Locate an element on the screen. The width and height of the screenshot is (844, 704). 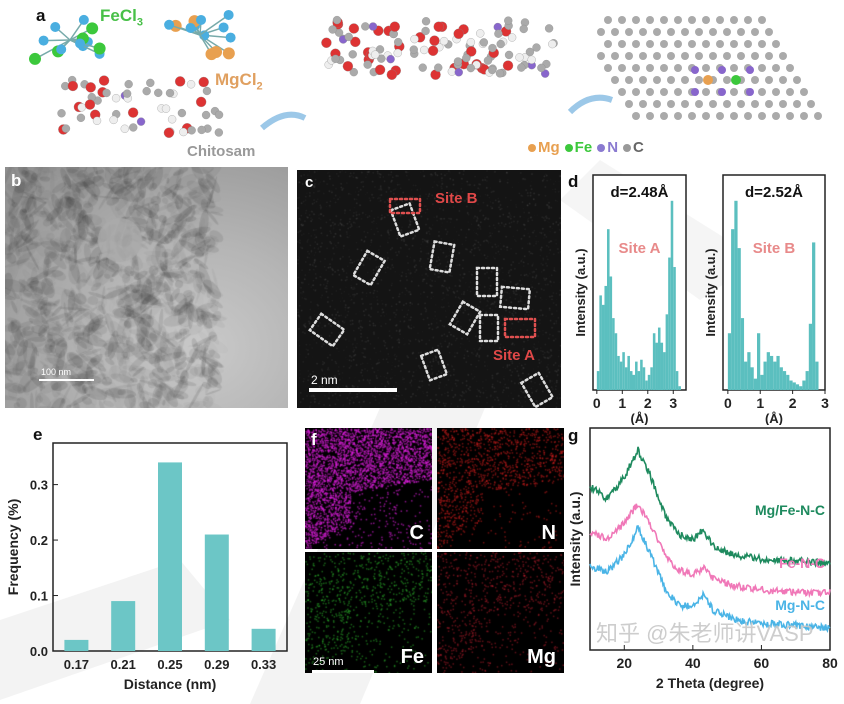
y-tick-label: 0.0 is located at coordinates (39, 651).